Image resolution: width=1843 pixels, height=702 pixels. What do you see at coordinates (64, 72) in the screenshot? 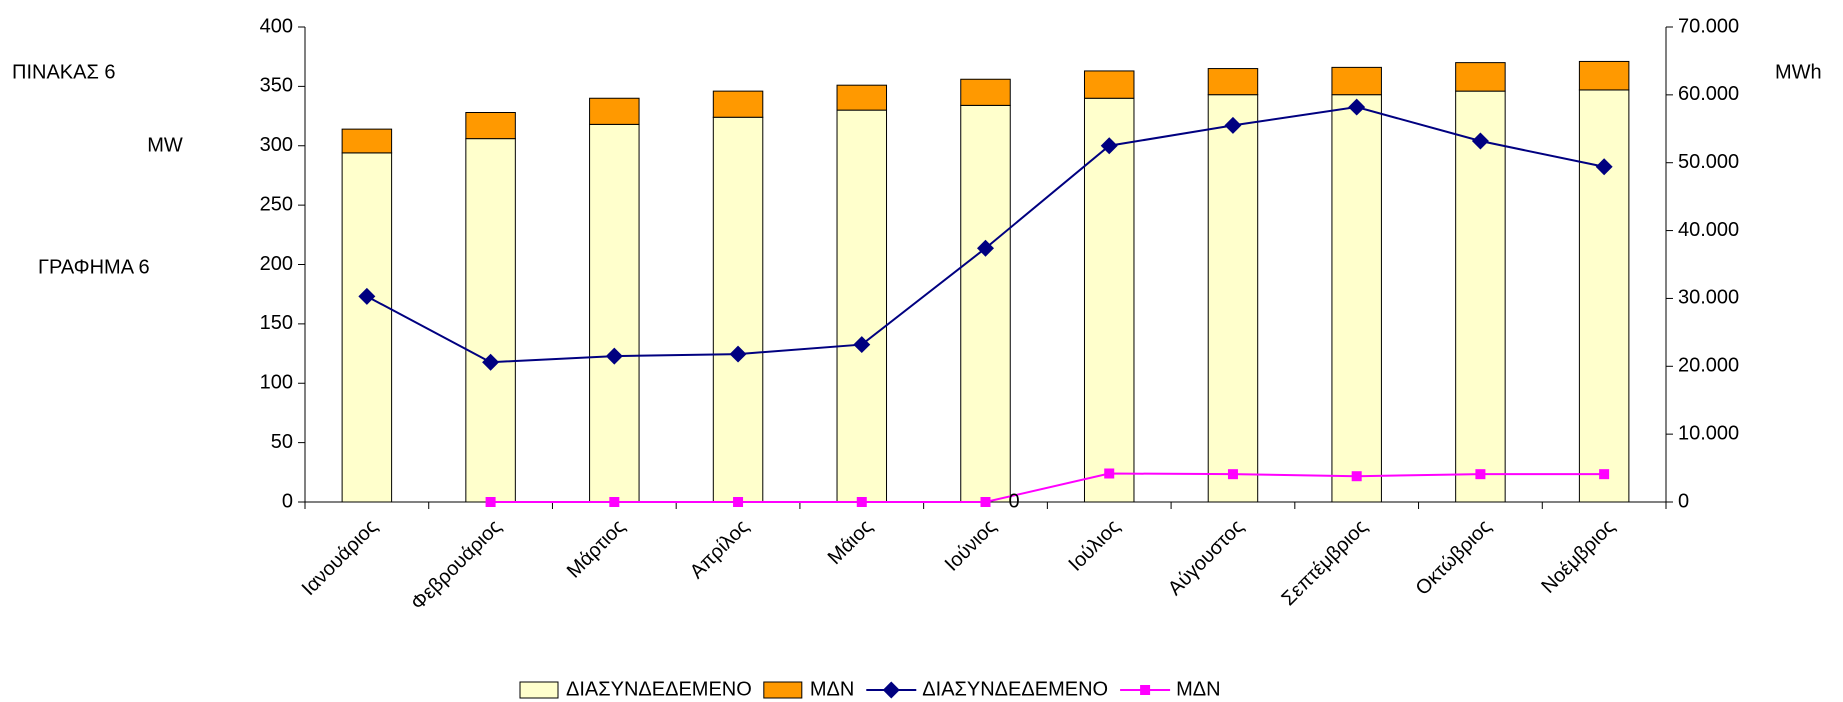
I see `table-label: ΠΙΝΑΚΑΣ 6` at bounding box center [64, 72].